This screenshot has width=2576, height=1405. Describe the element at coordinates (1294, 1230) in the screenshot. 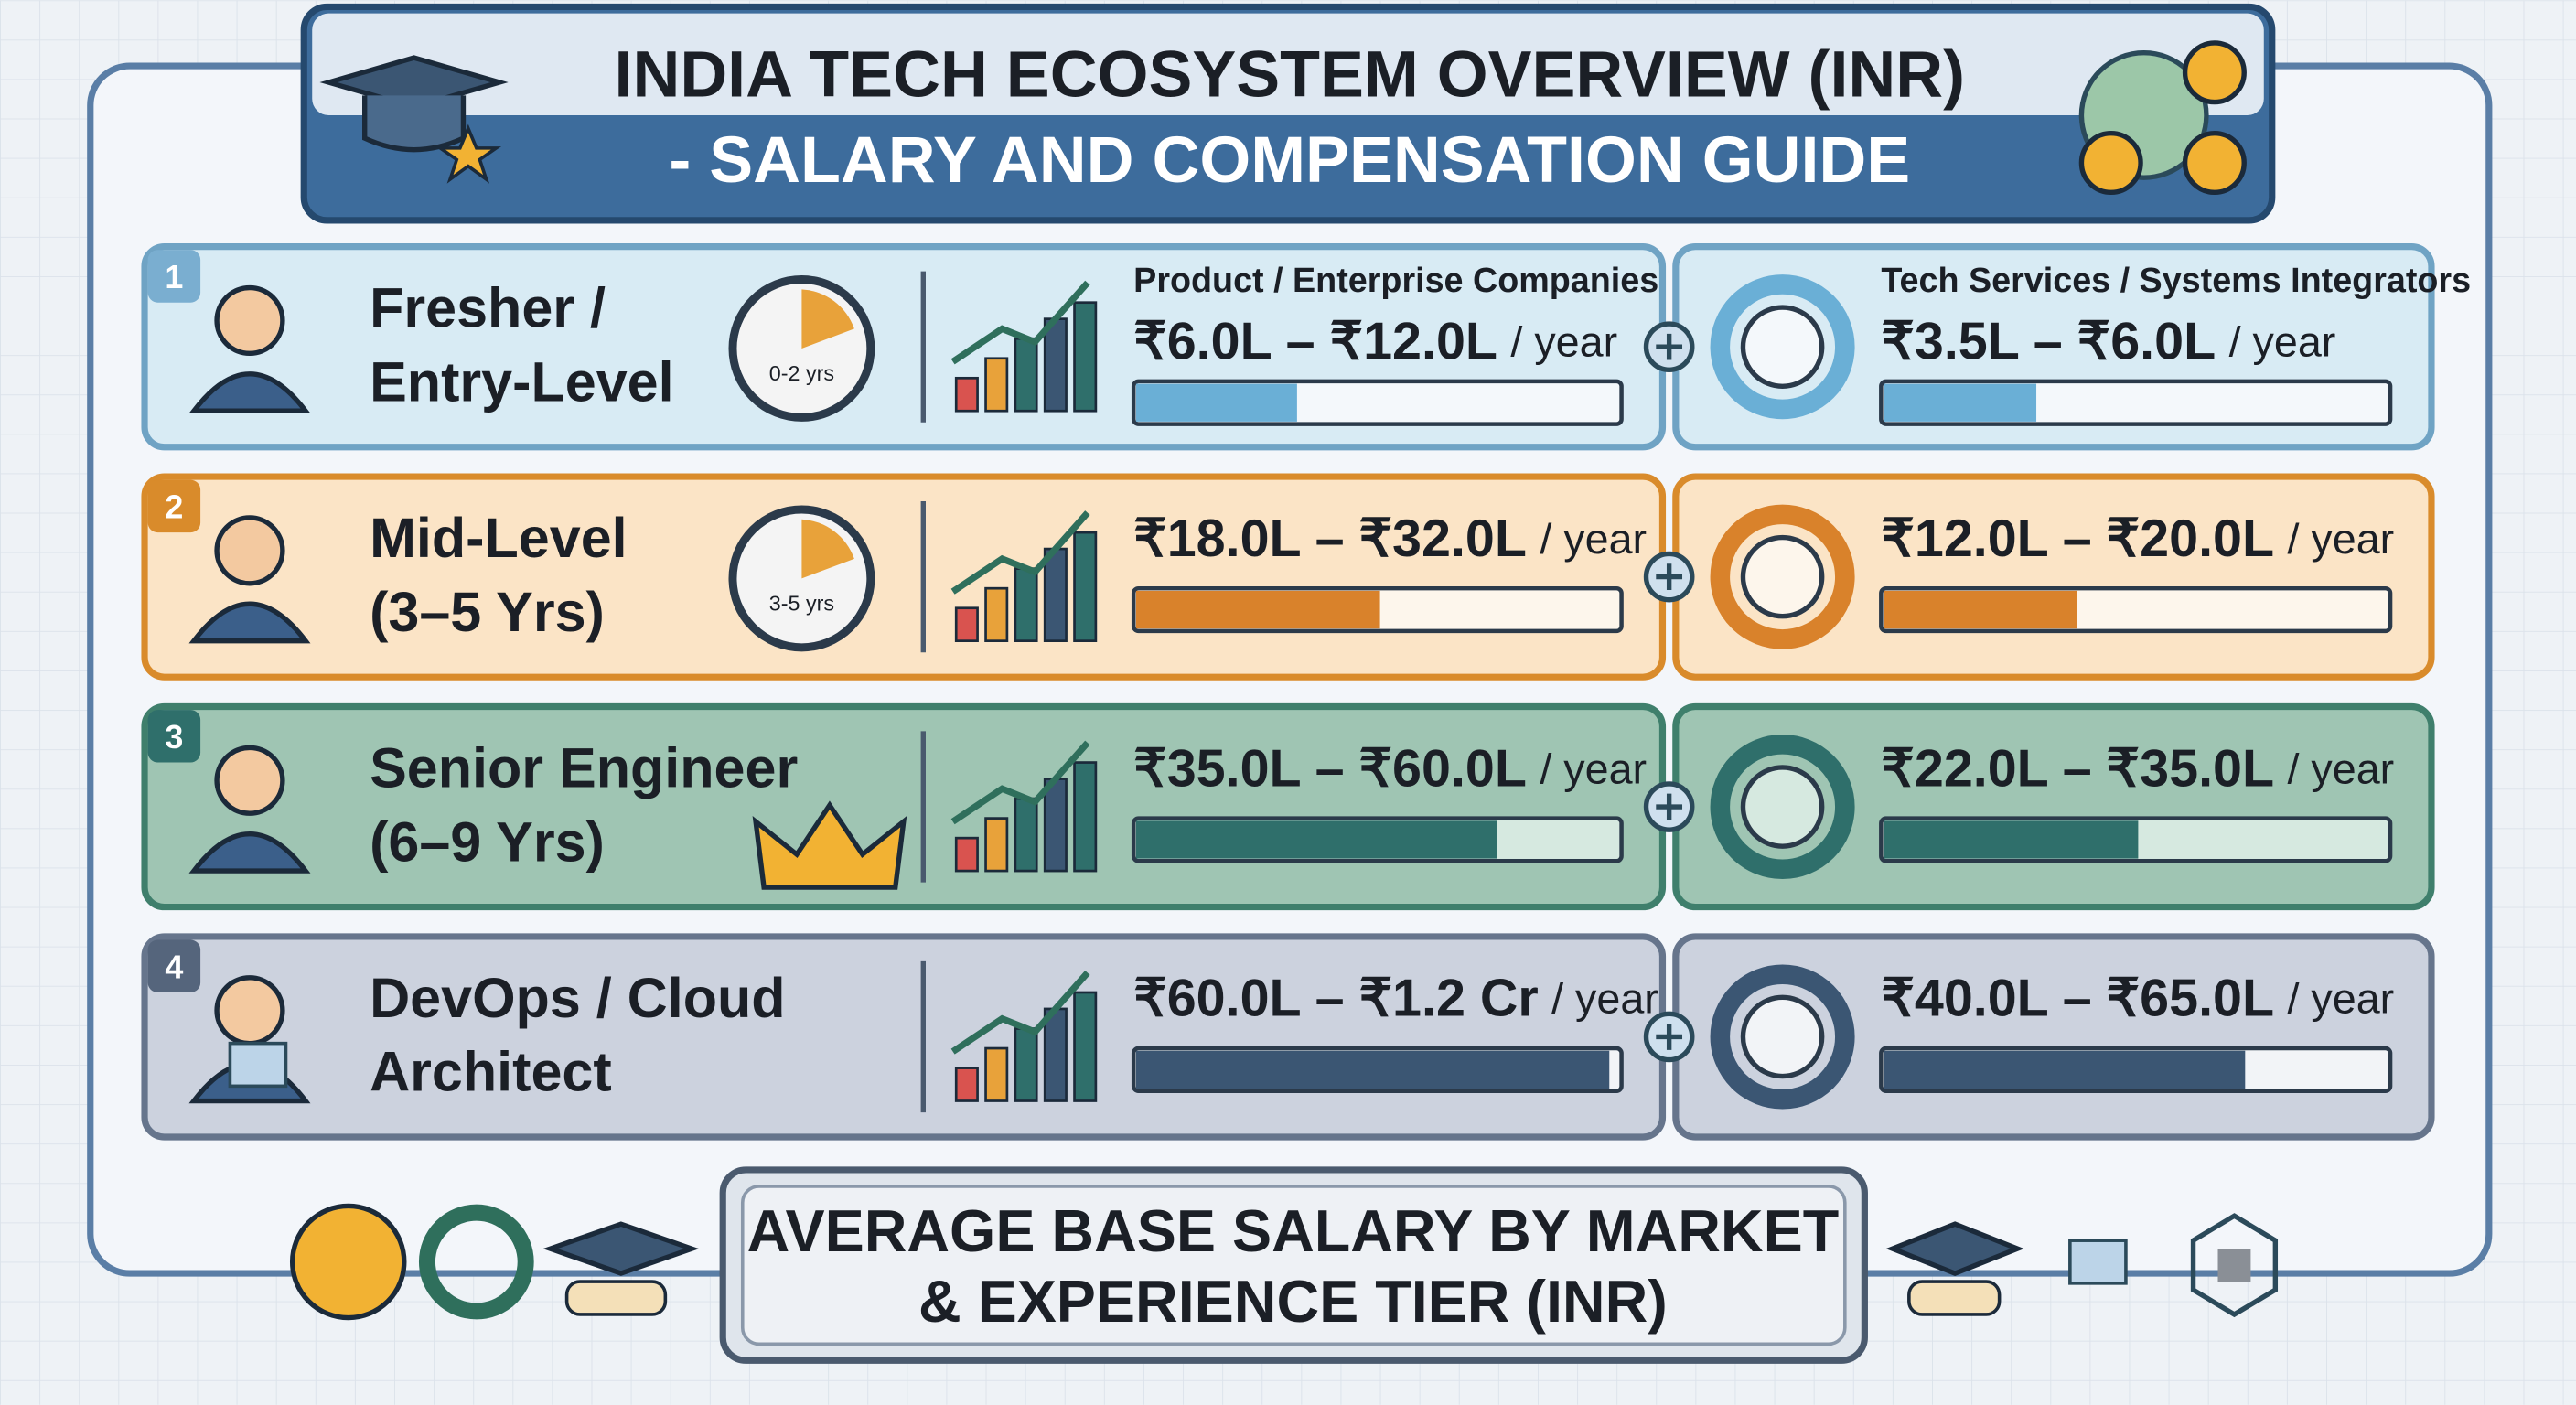

I see `footer-line-1: AVERAGE BASE SALARY BY MARKET` at that location.